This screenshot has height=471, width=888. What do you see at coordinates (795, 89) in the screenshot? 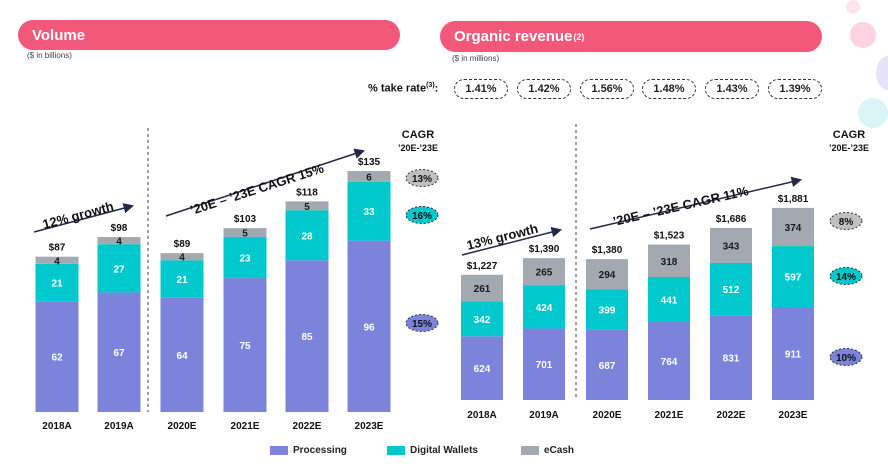
I see `take-rate-pill: 1.39%` at bounding box center [795, 89].